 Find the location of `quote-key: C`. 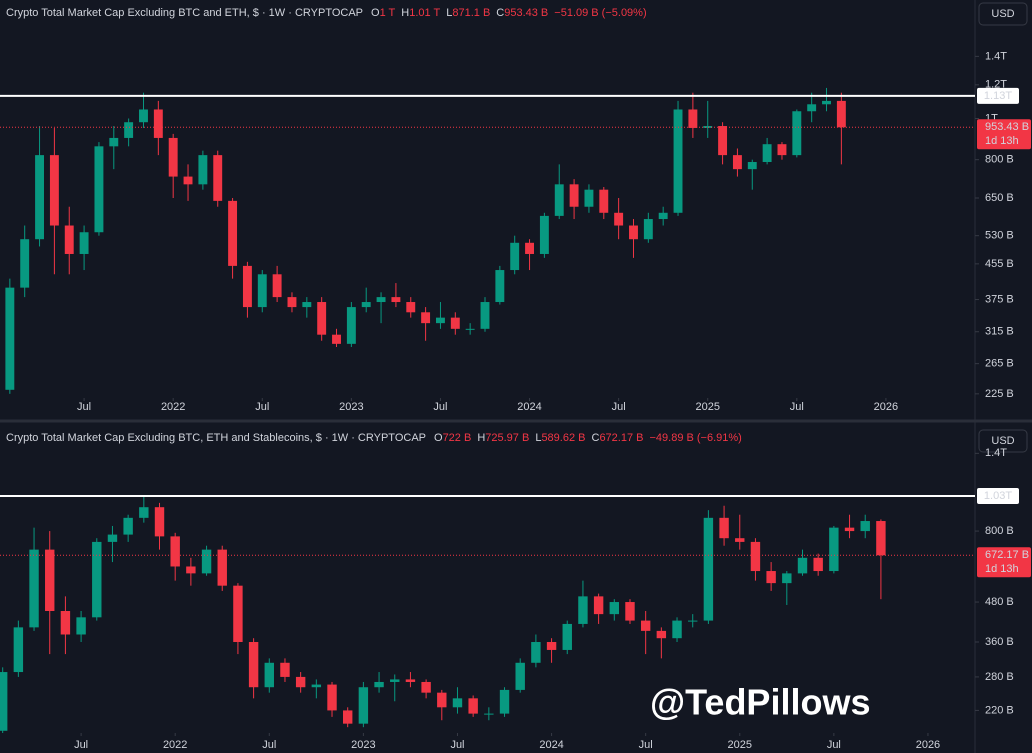

quote-key: C is located at coordinates (595, 438).